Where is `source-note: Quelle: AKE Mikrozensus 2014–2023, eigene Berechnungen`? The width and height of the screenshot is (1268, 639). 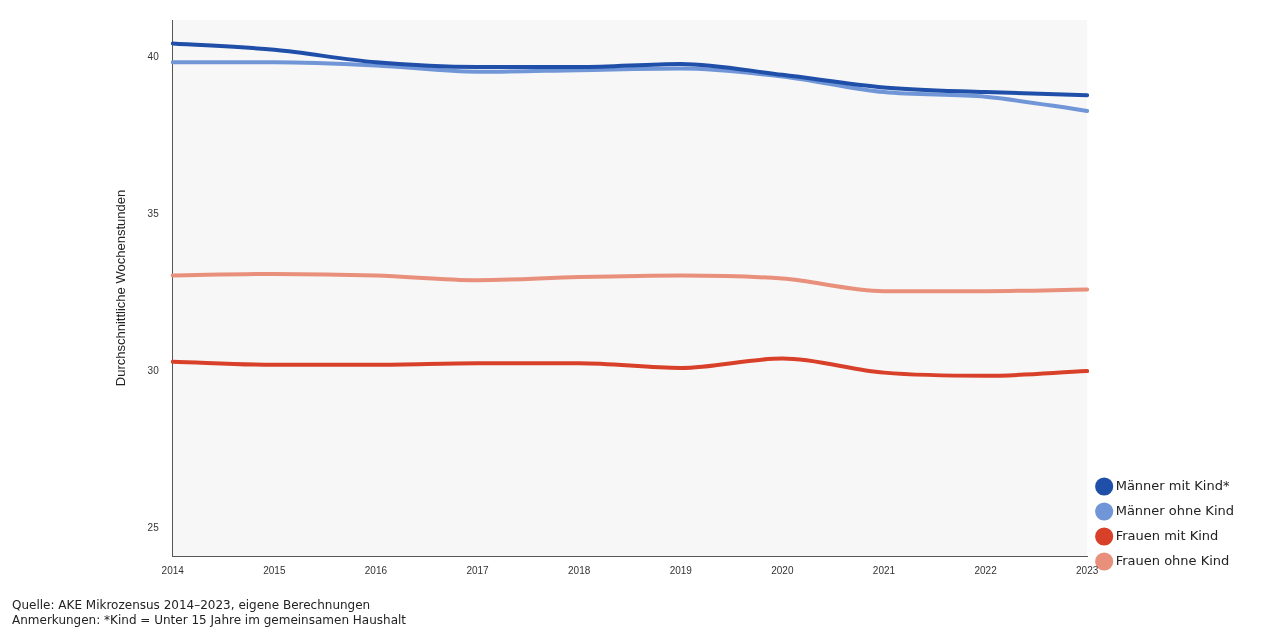
source-note: Quelle: AKE Mikrozensus 2014–2023, eigene Berechnungen is located at coordinates (192, 605).